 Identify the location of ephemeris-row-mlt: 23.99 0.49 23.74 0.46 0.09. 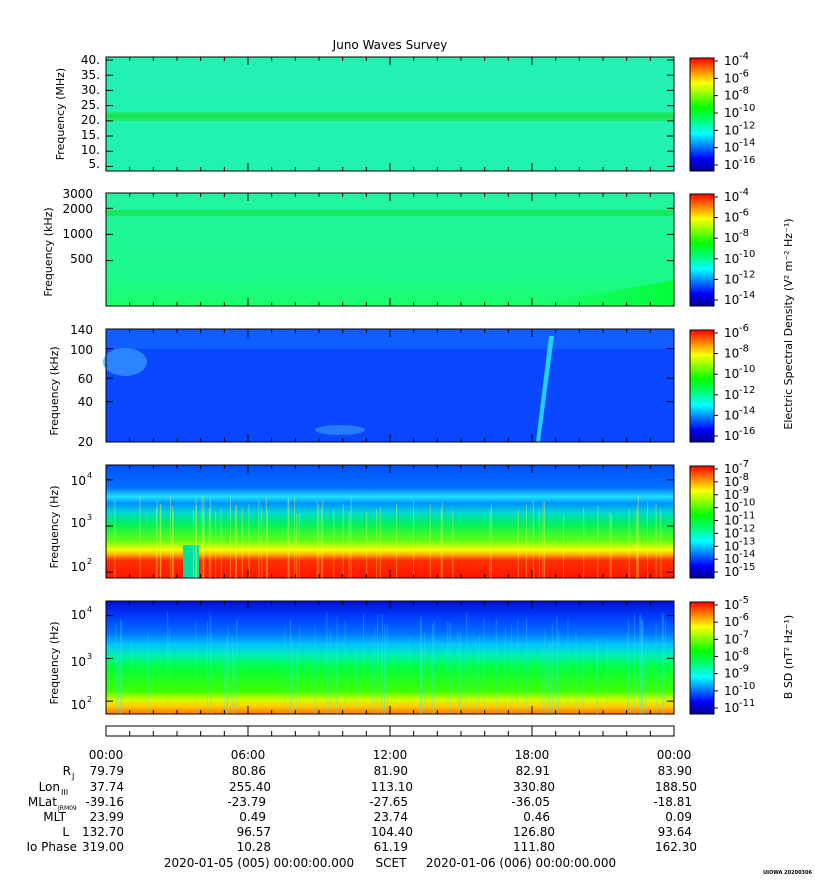
(391, 817).